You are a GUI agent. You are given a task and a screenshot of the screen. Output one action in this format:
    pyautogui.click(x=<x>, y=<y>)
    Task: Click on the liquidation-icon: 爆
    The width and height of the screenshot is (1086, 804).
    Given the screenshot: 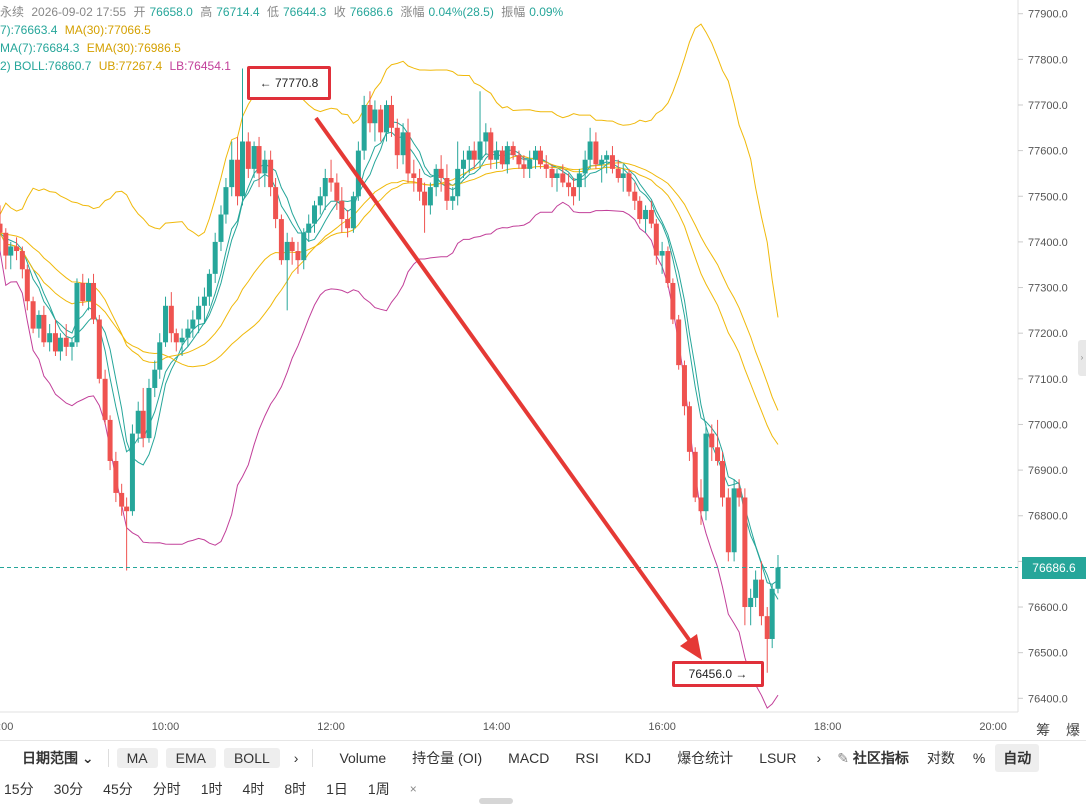 What is the action you would take?
    pyautogui.click(x=1073, y=730)
    